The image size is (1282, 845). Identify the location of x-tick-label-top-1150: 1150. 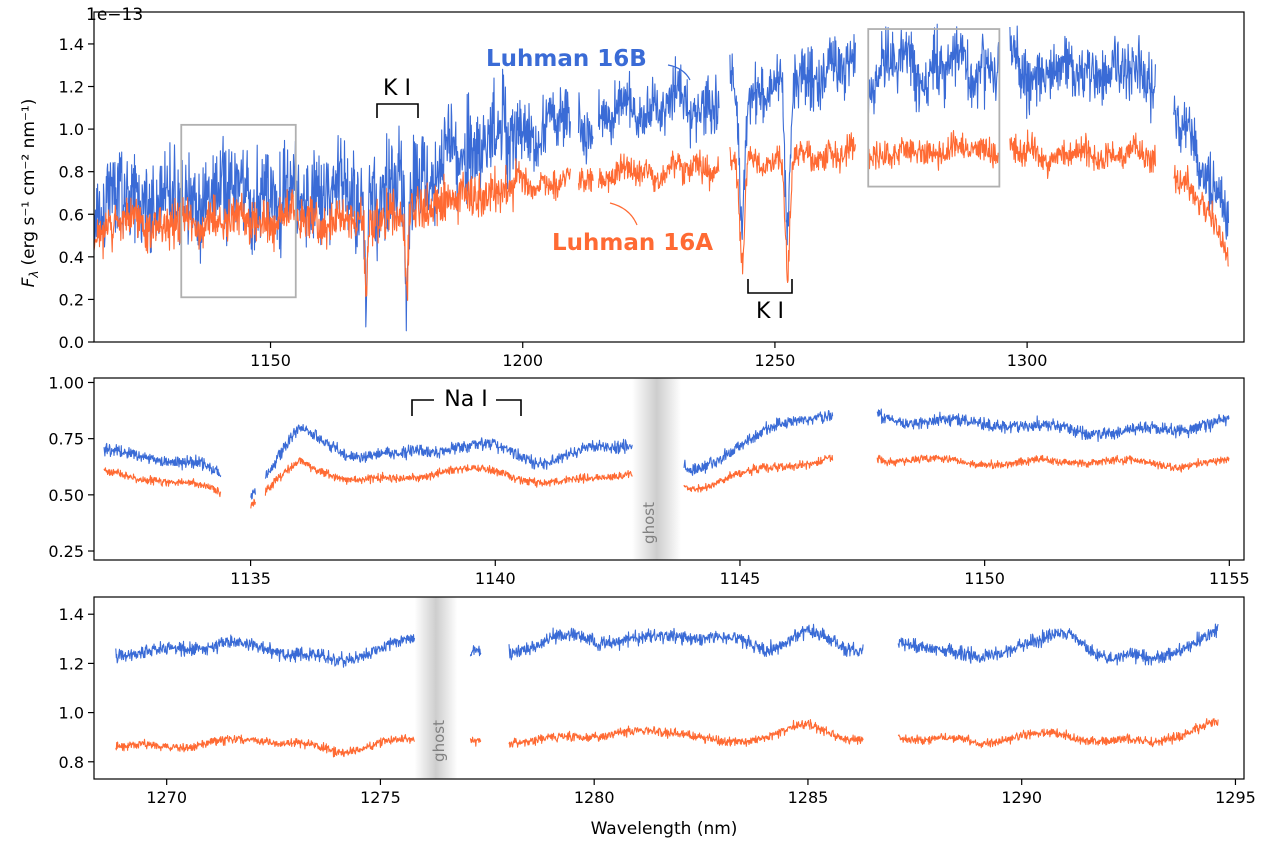
(270, 360).